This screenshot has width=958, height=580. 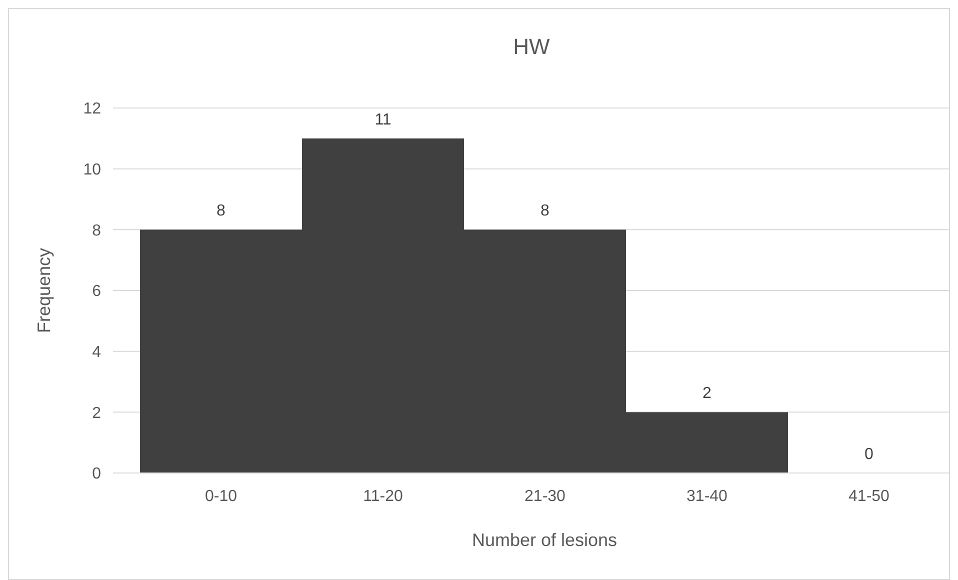 What do you see at coordinates (869, 496) in the screenshot?
I see `x-tick-label: 41-50` at bounding box center [869, 496].